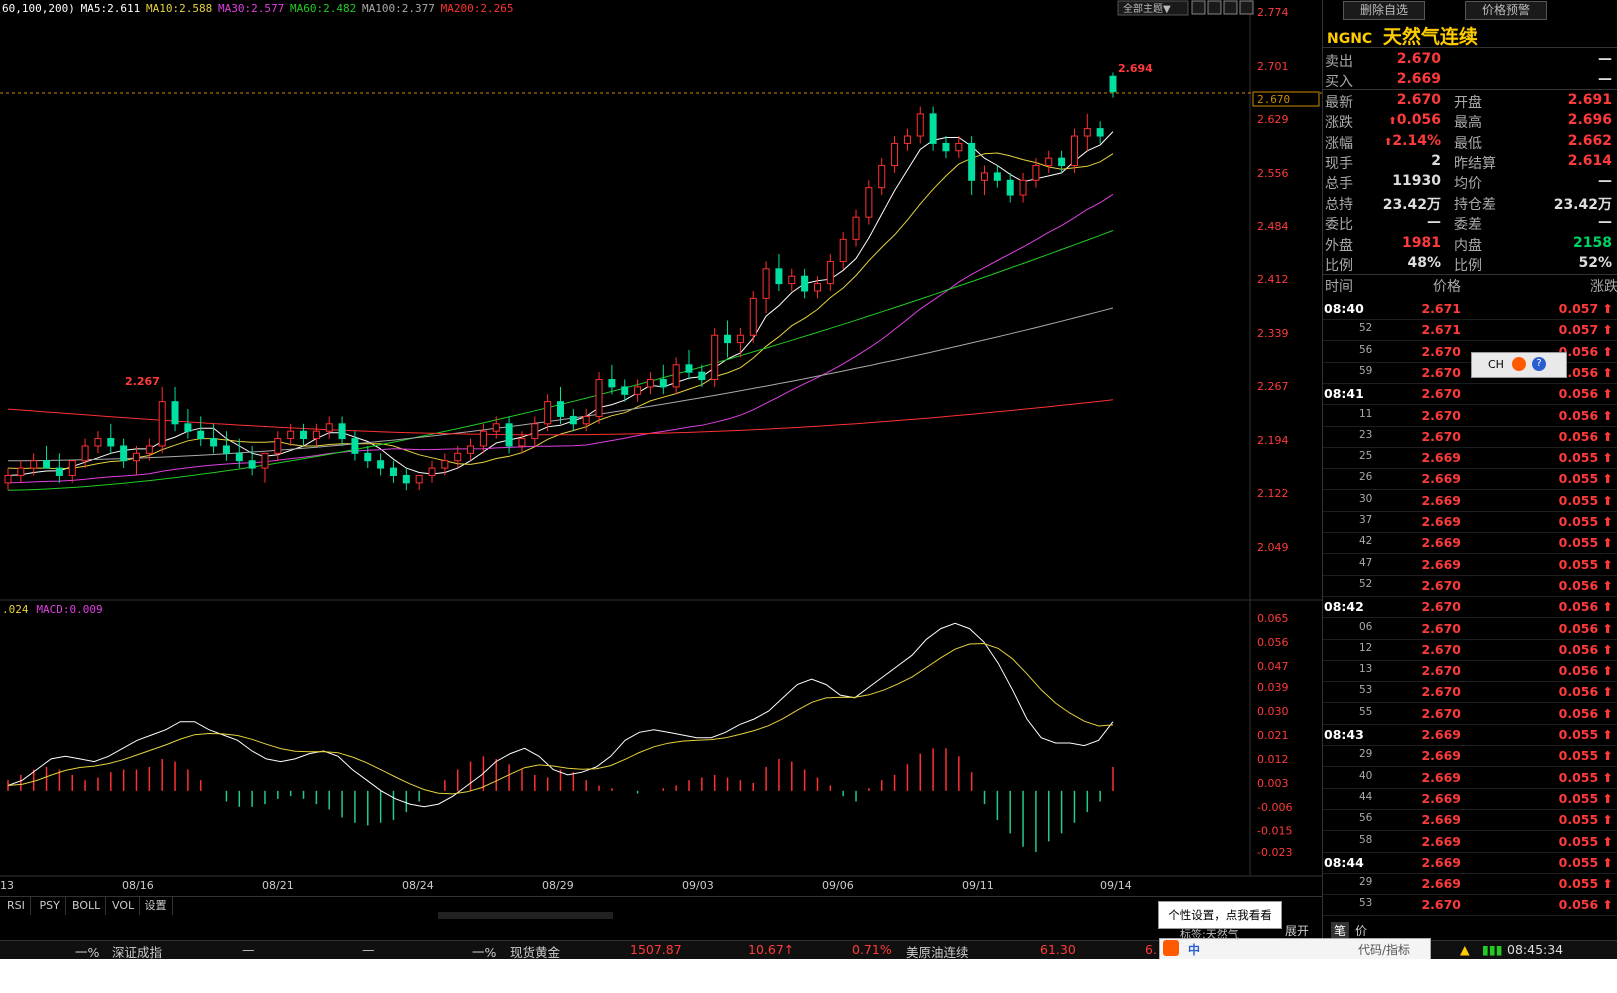 The width and height of the screenshot is (1617, 993). Describe the element at coordinates (87, 906) in the screenshot. I see `indicator-tab: BOLL` at that location.